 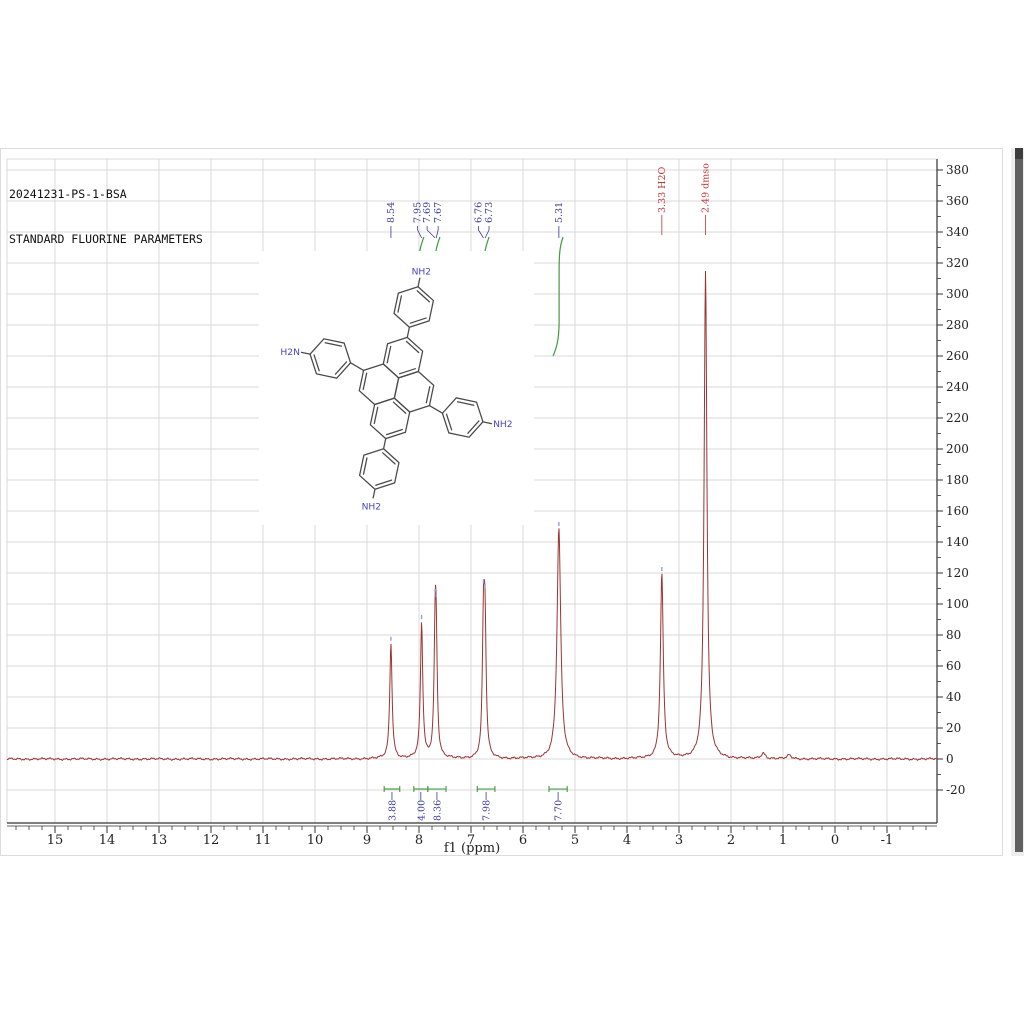 What do you see at coordinates (559, 810) in the screenshot?
I see `integral-value: 7.70` at bounding box center [559, 810].